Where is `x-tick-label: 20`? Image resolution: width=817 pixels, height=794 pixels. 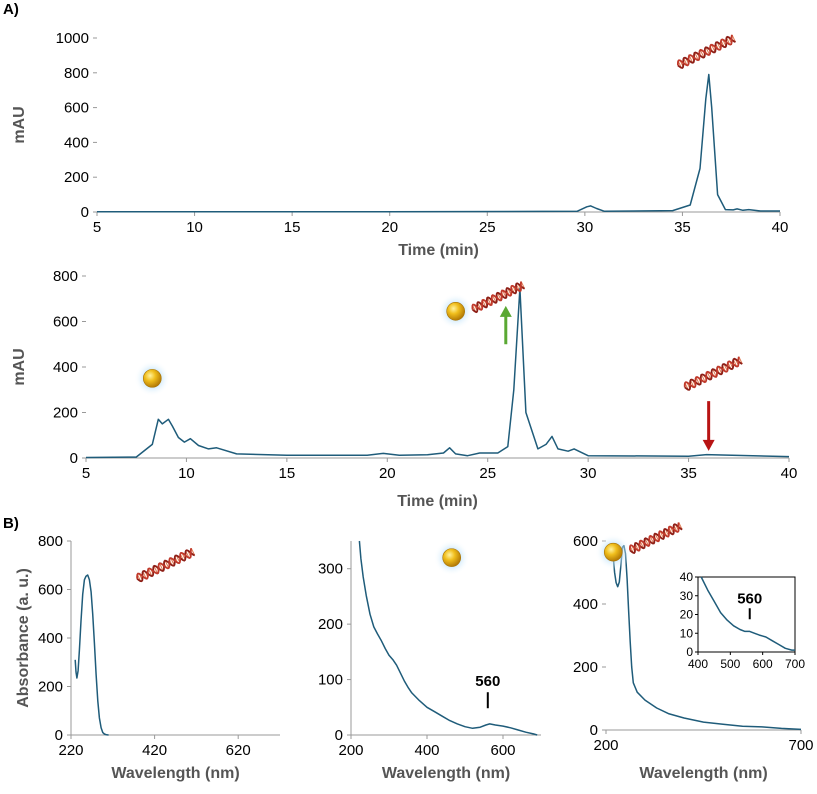
x-tick-label: 20 is located at coordinates (389, 227).